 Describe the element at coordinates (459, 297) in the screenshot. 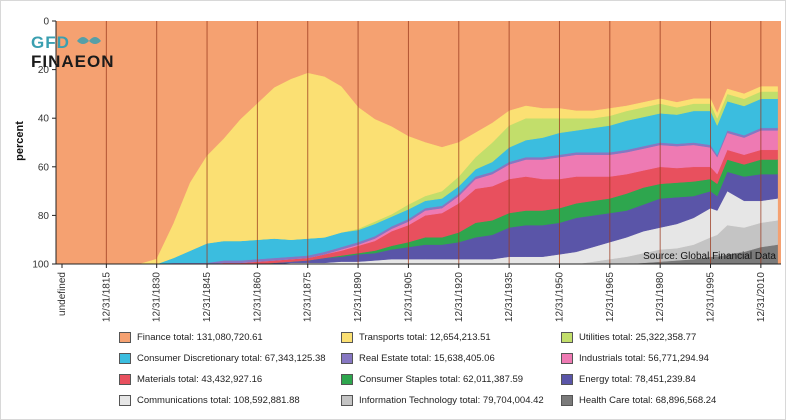

I see `x-tick-label: 12/31/1920` at that location.